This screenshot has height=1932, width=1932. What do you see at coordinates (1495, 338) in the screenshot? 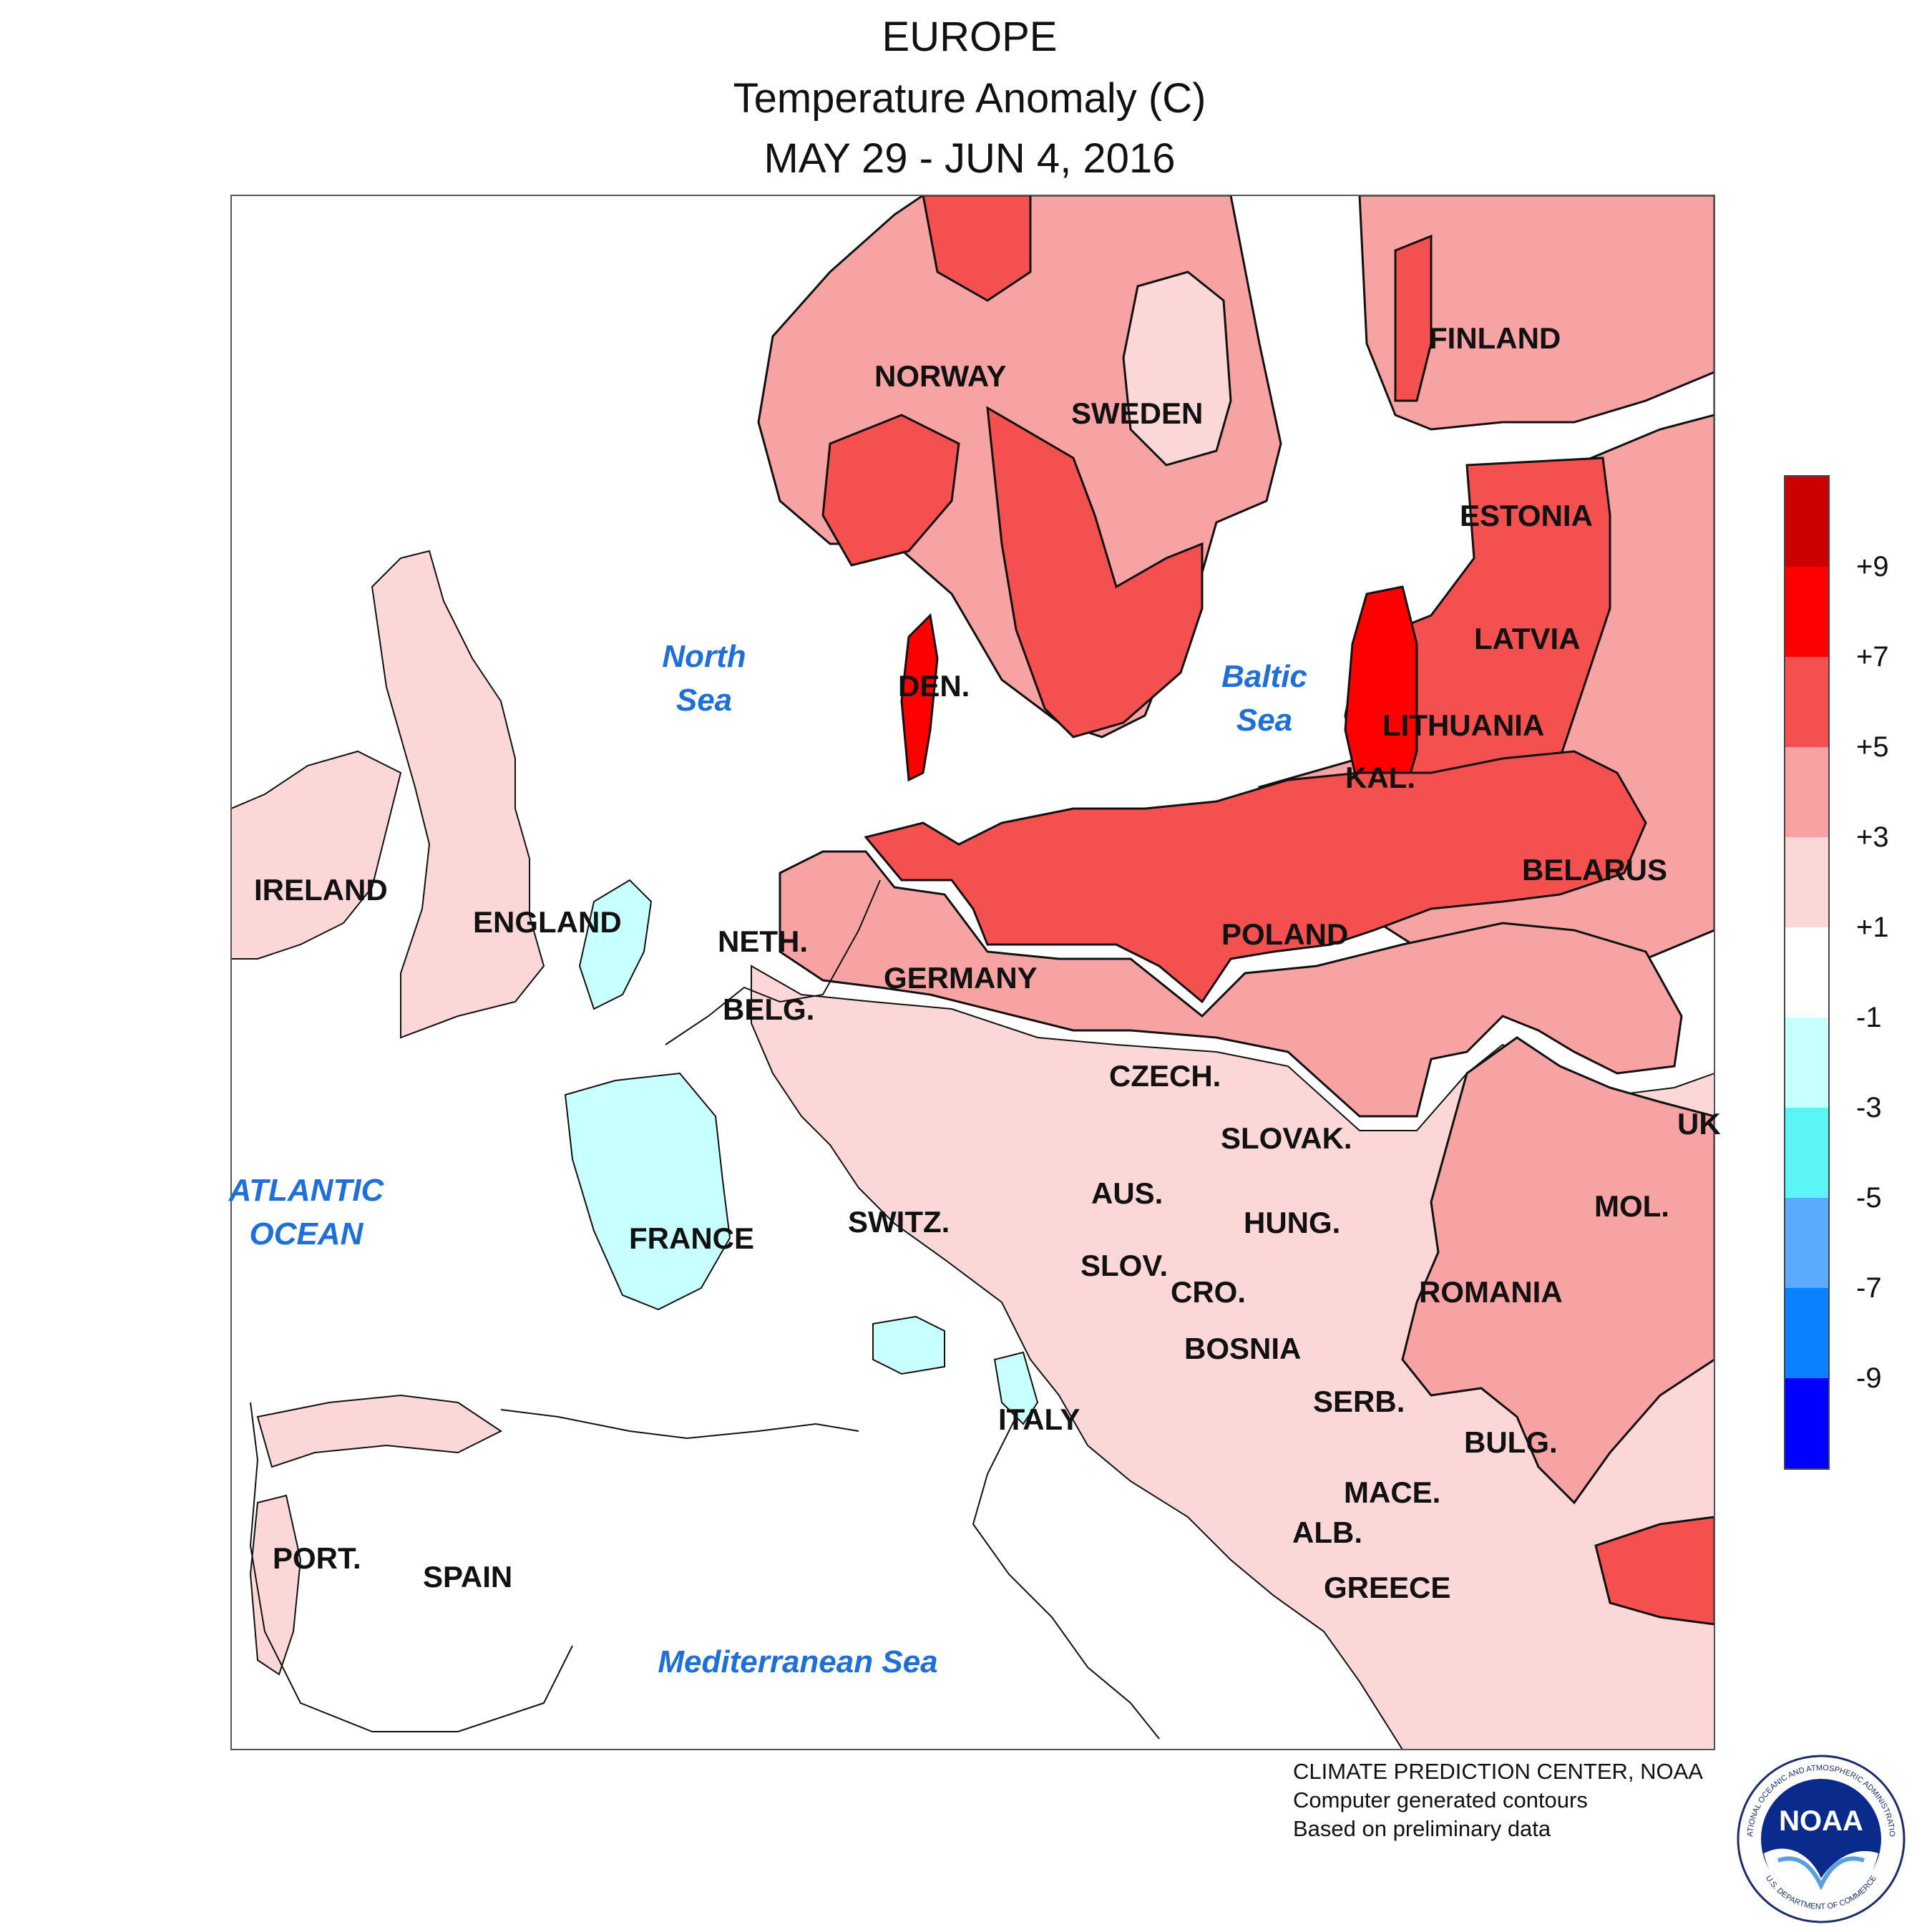
I see `label-finland: FINLAND` at bounding box center [1495, 338].